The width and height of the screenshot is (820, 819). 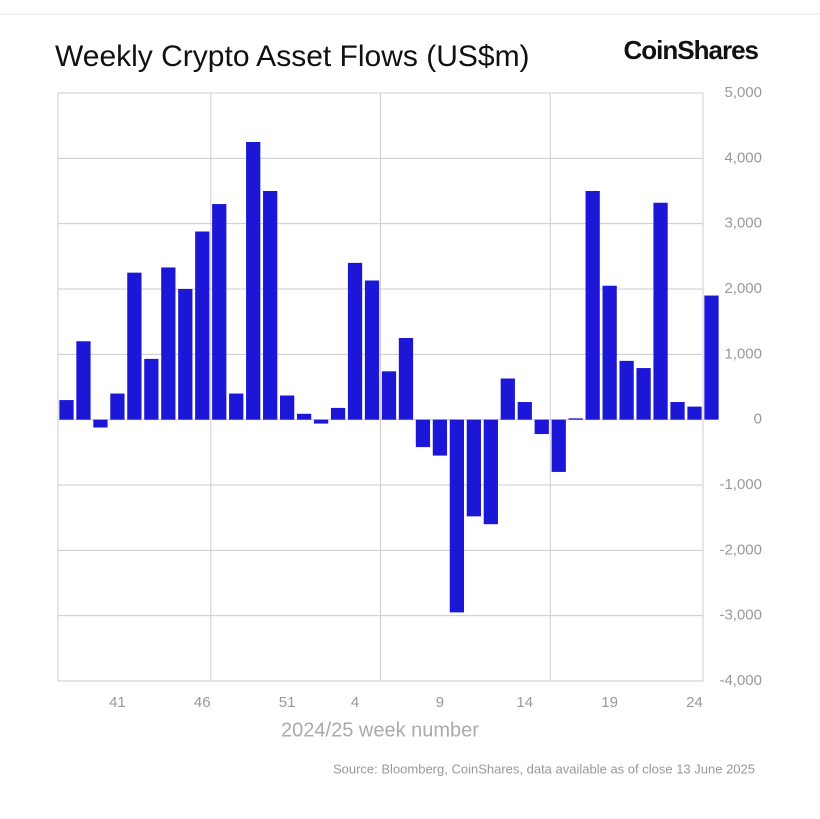 What do you see at coordinates (440, 702) in the screenshot?
I see `x-tick-label: 9` at bounding box center [440, 702].